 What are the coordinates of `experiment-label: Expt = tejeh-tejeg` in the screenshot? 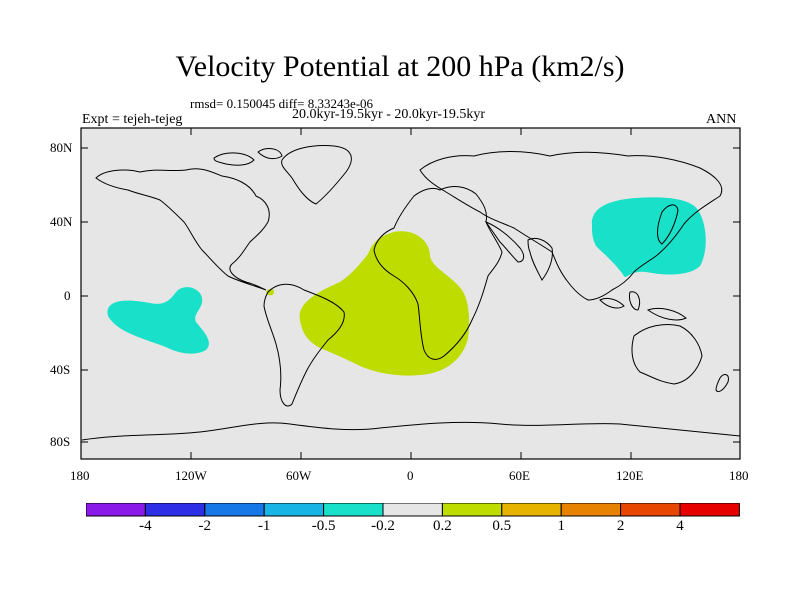 It's located at (132, 119).